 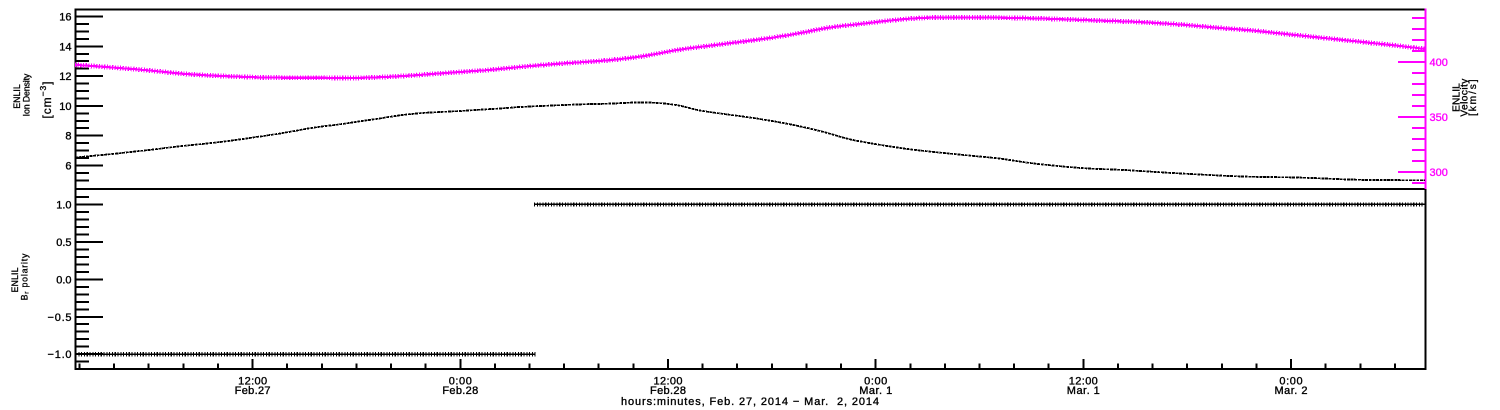 What do you see at coordinates (65, 18) in the screenshot?
I see `svg-text: 16` at bounding box center [65, 18].